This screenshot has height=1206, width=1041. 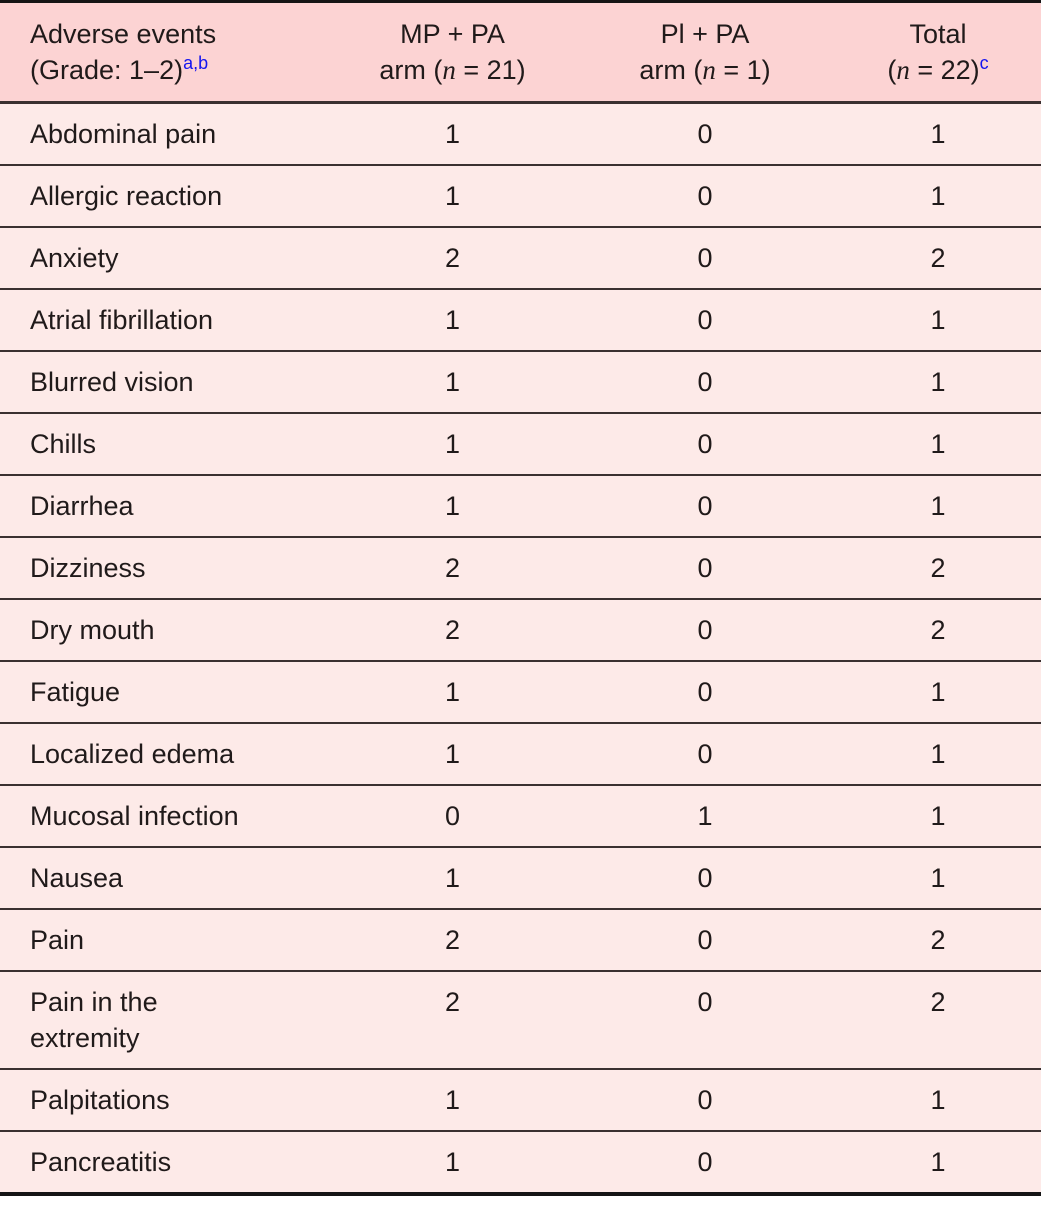 What do you see at coordinates (165, 567) in the screenshot?
I see `event-name-cell: Dizziness` at bounding box center [165, 567].